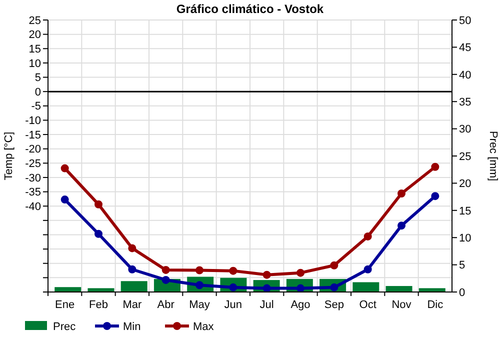 Image resolution: width=500 pixels, height=350 pixels. What do you see at coordinates (37, 78) in the screenshot?
I see `y-tick-label: 5` at bounding box center [37, 78].